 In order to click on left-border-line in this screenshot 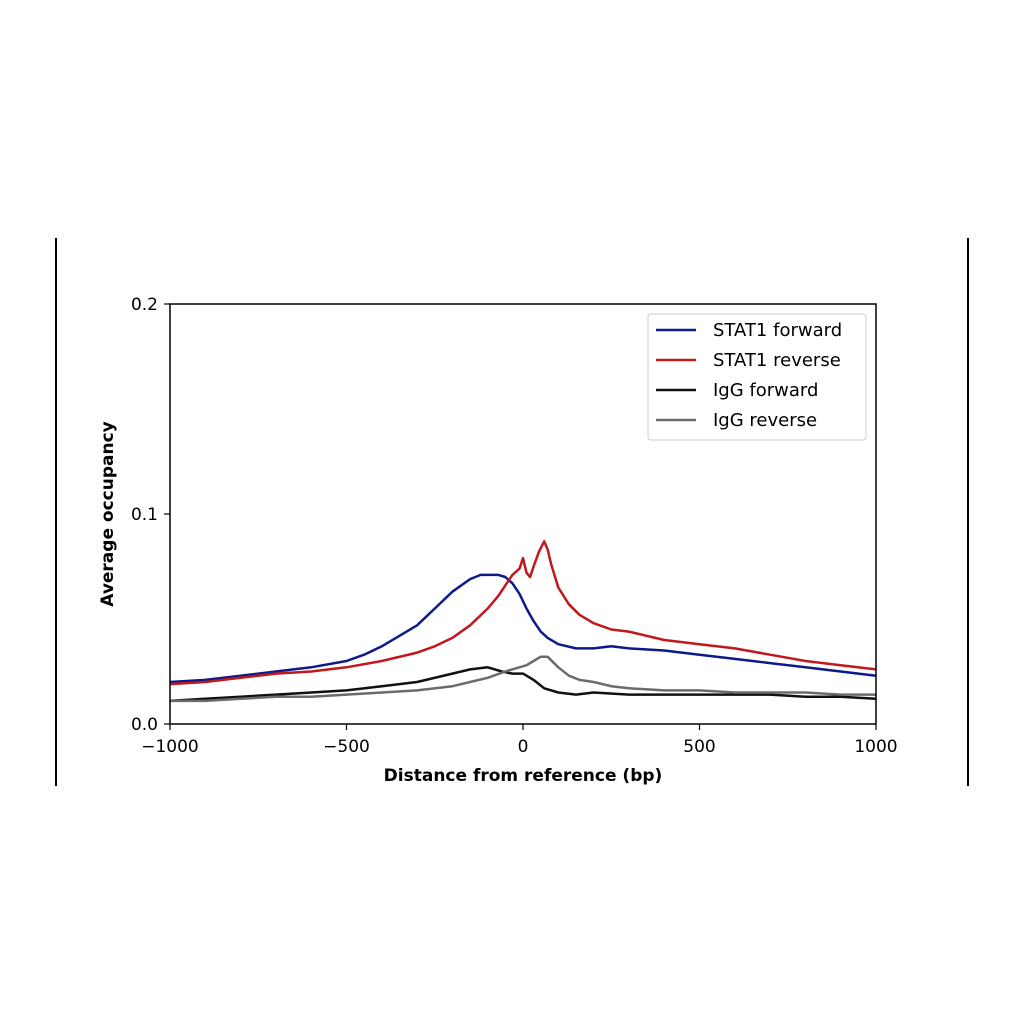, I will do `click(56, 512)`.